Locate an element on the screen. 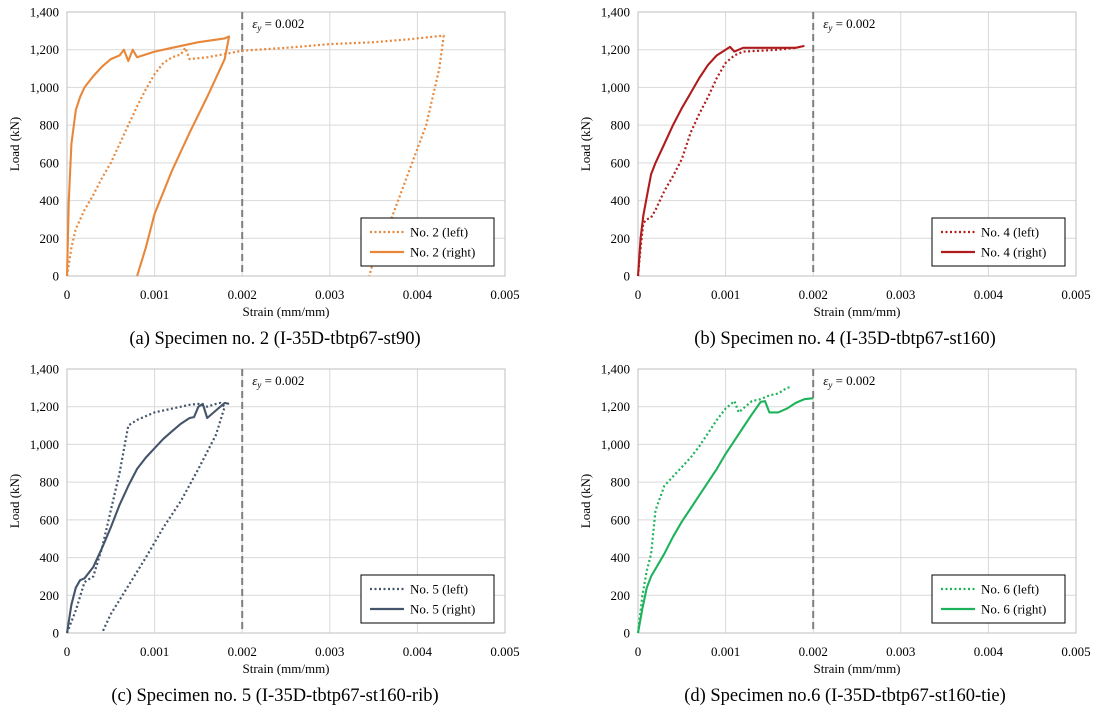 Image resolution: width=1100 pixels, height=714 pixels. caption-a: (a) Specimen no. 2 (I-35D-tbtp67-st90) is located at coordinates (275, 339).